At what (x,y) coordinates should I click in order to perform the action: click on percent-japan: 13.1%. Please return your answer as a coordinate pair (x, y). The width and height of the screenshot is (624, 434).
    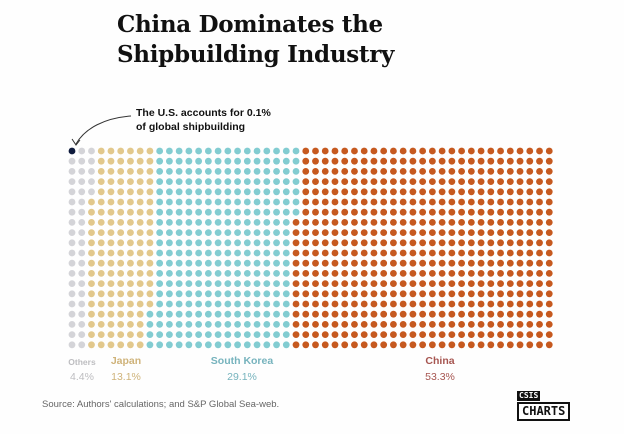
    Looking at the image, I should click on (126, 377).